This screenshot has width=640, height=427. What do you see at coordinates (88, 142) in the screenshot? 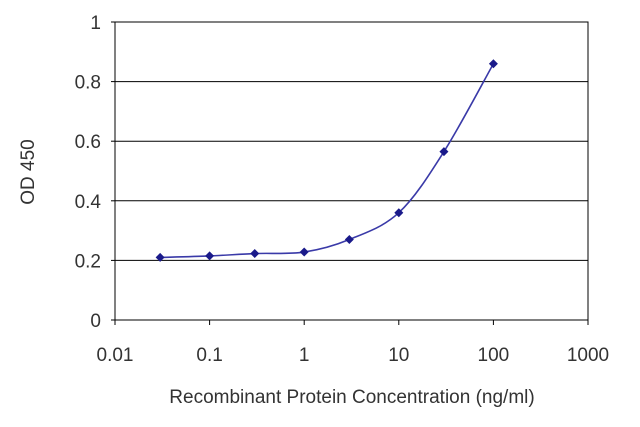
I see `y-tick-label-3: 0.6` at bounding box center [88, 142].